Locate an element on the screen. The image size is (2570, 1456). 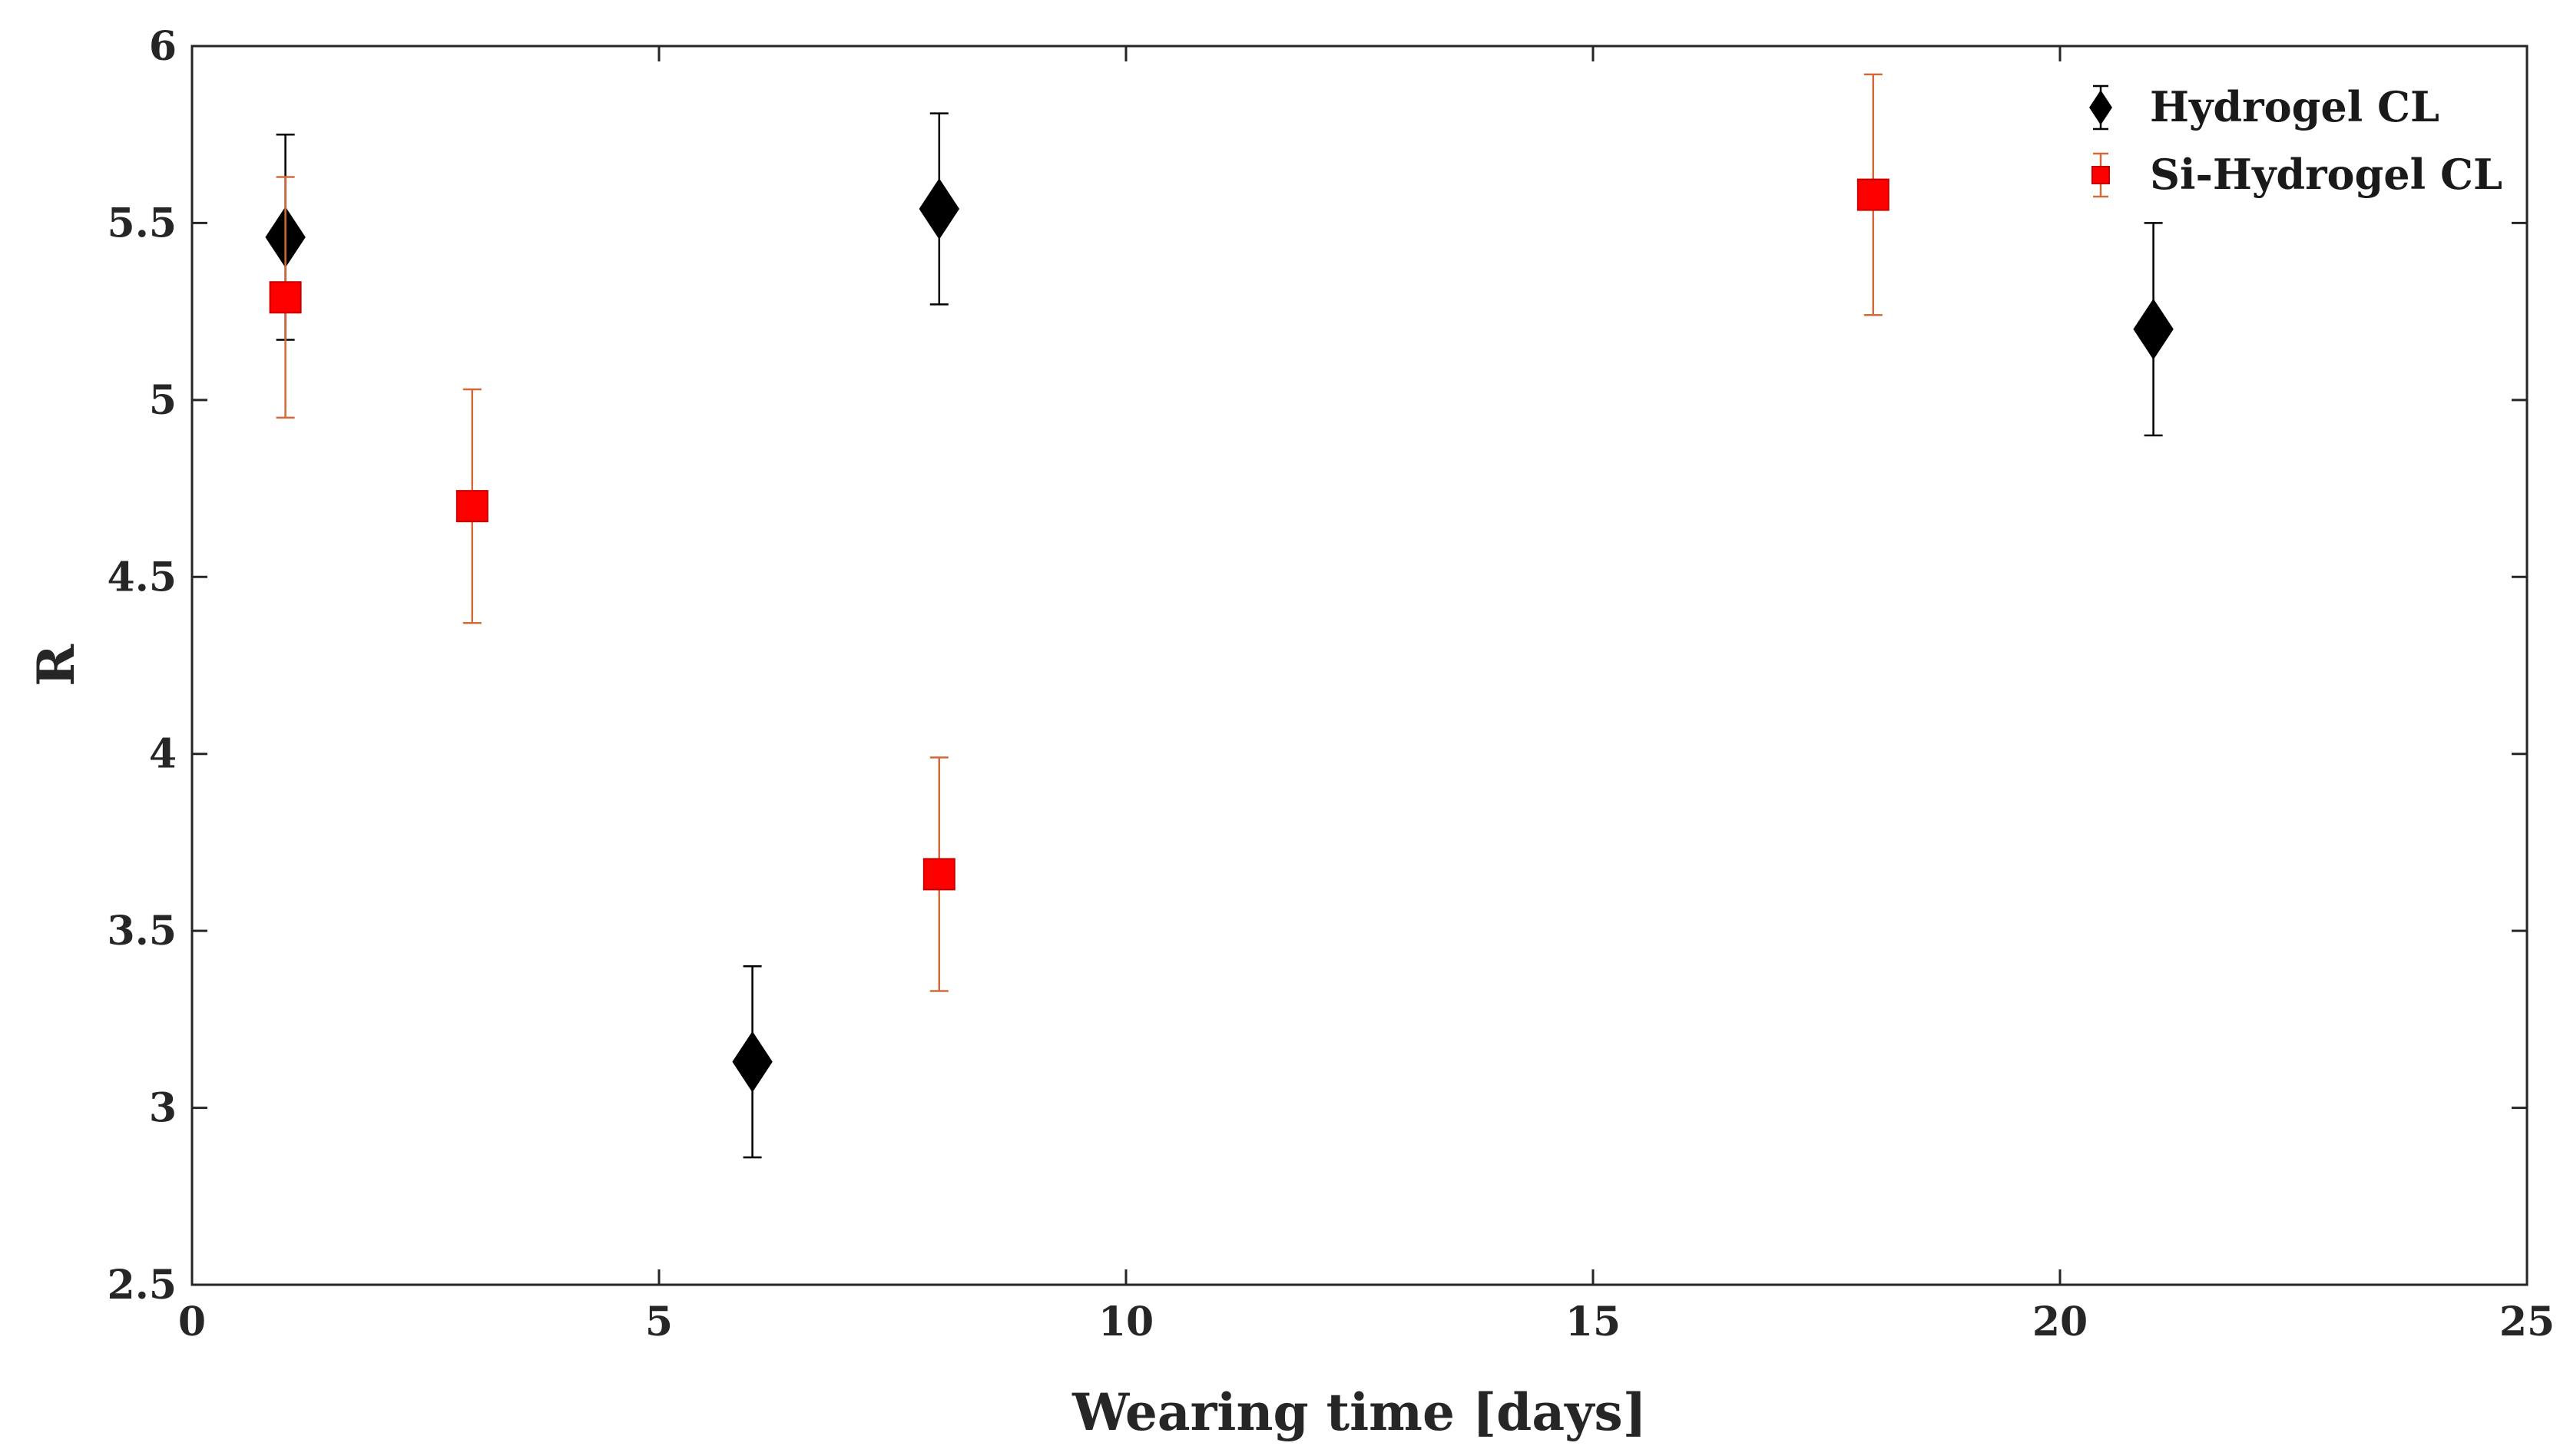
legend-entry: Hydrogel CL is located at coordinates (2264, 106).